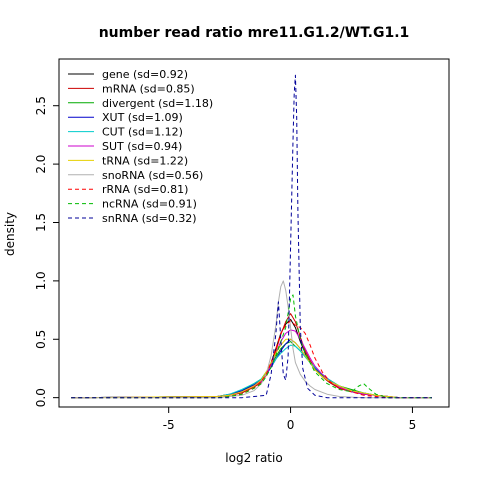 The width and height of the screenshot is (480, 480). Describe the element at coordinates (413, 425) in the screenshot. I see `x-tick-label: 5` at that location.